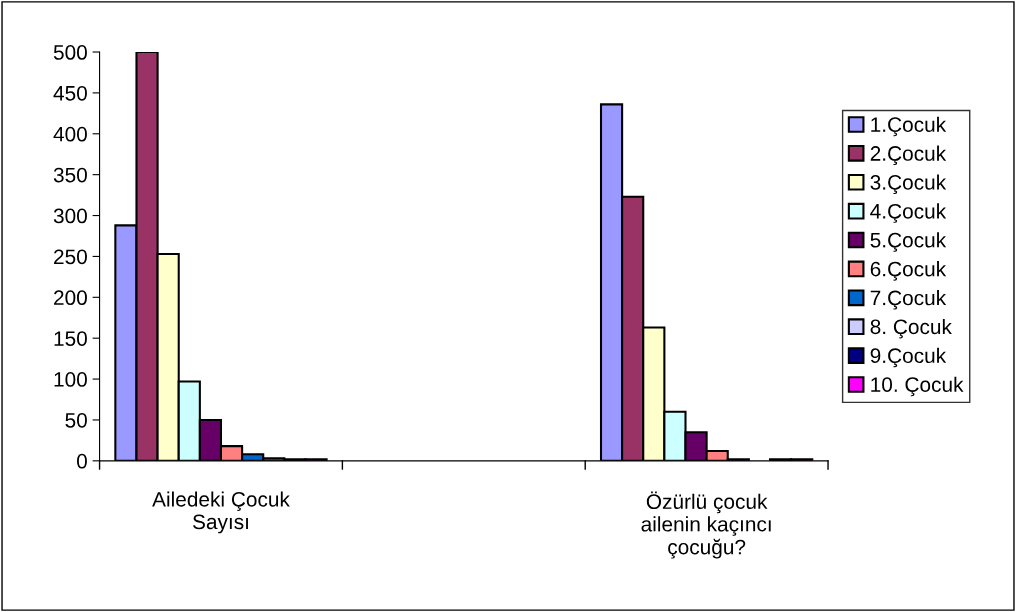  Describe the element at coordinates (908, 271) in the screenshot. I see `legend-label: 6.Çocuk` at that location.